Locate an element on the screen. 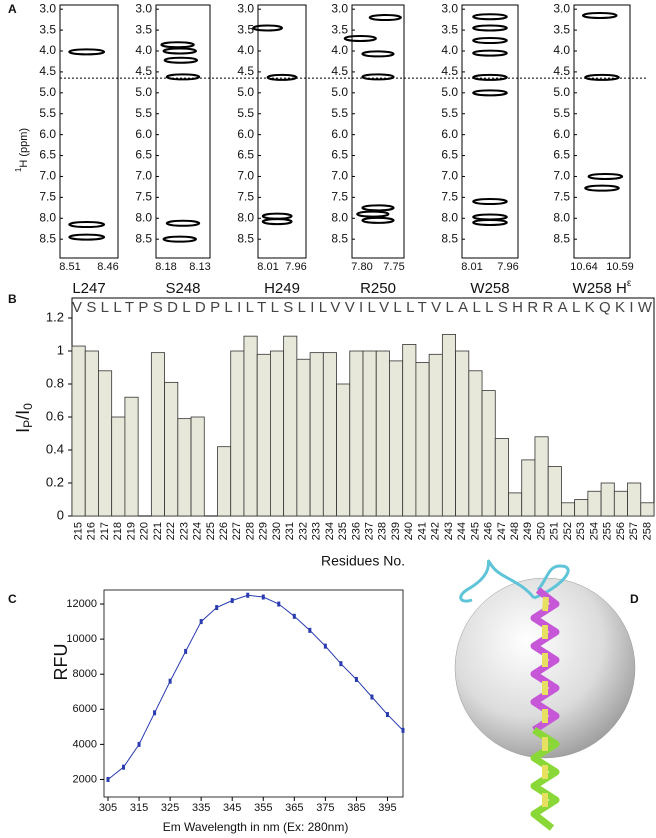 The image size is (656, 838). y-tick-label: 10000 is located at coordinates (81, 639).